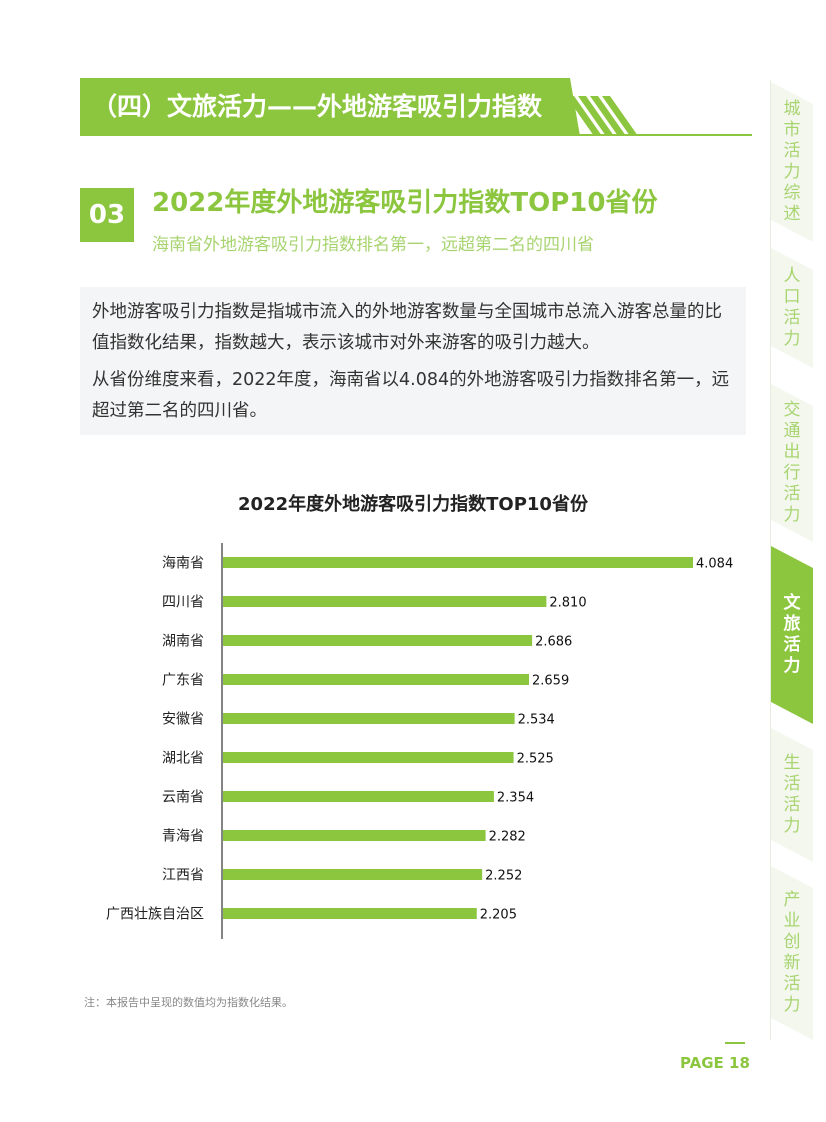 The image size is (826, 1122). I want to click on side-nav-item-char: 通, so click(792, 431).